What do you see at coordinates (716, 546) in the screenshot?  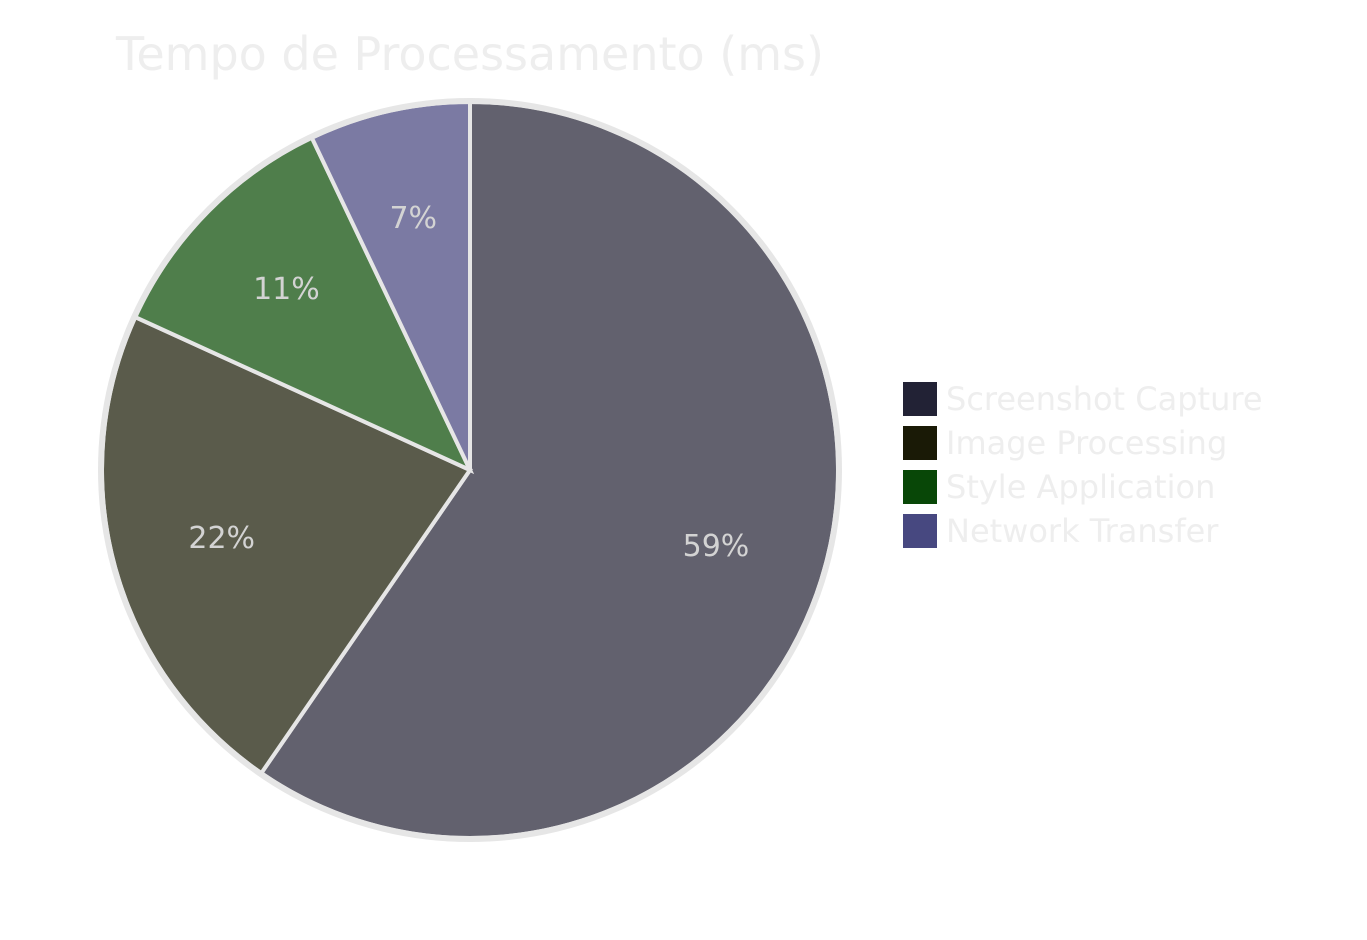 I see `slice-label-screenshot-capture: 59%` at bounding box center [716, 546].